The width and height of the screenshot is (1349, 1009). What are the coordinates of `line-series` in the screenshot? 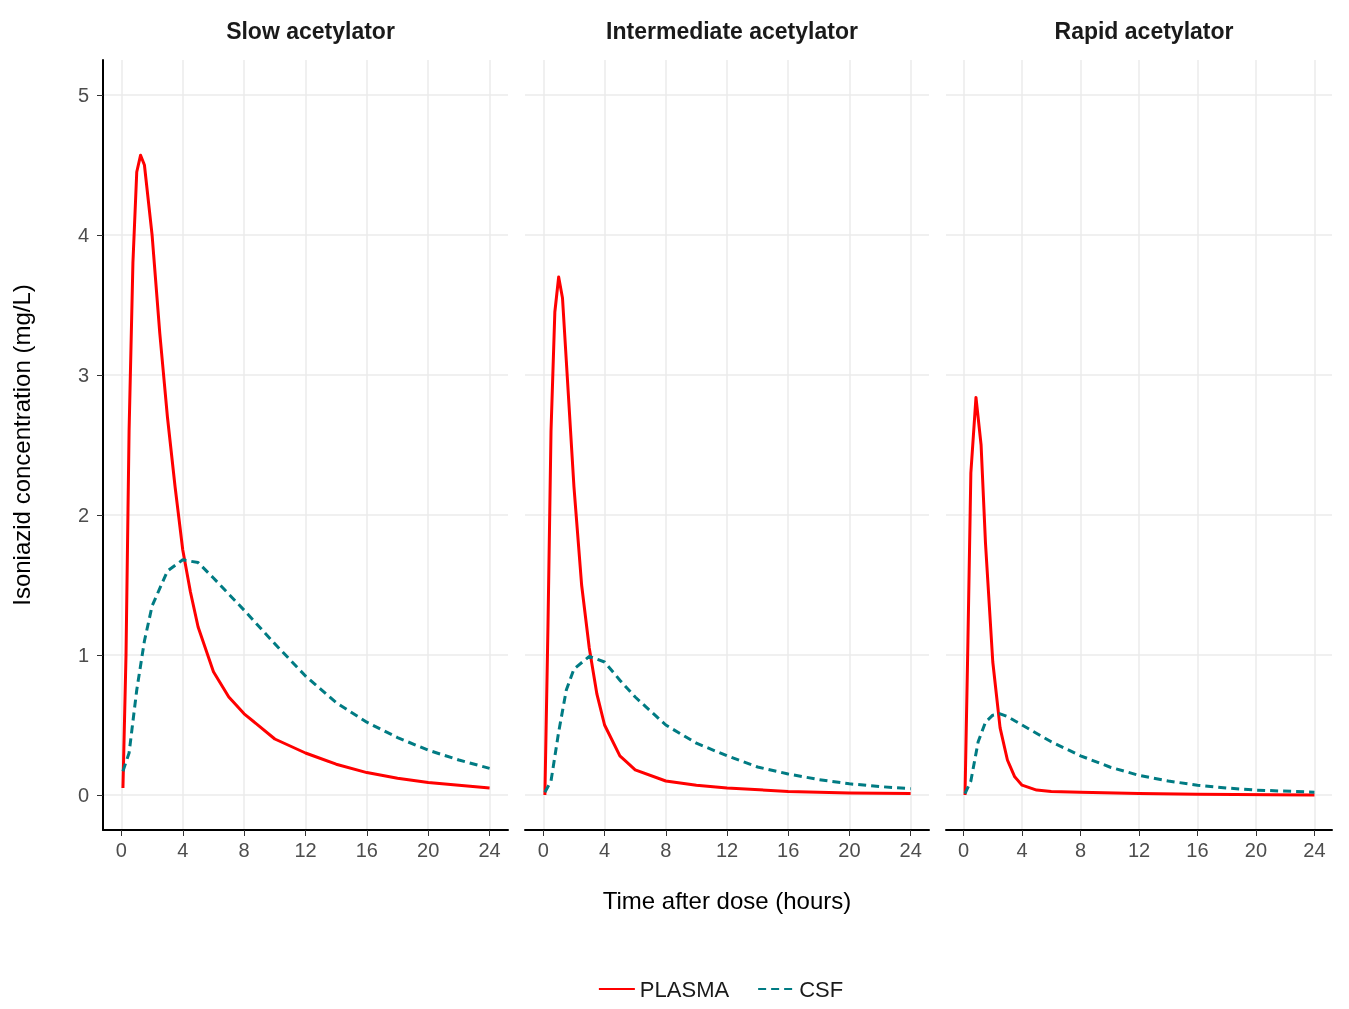 It's located at (306, 665).